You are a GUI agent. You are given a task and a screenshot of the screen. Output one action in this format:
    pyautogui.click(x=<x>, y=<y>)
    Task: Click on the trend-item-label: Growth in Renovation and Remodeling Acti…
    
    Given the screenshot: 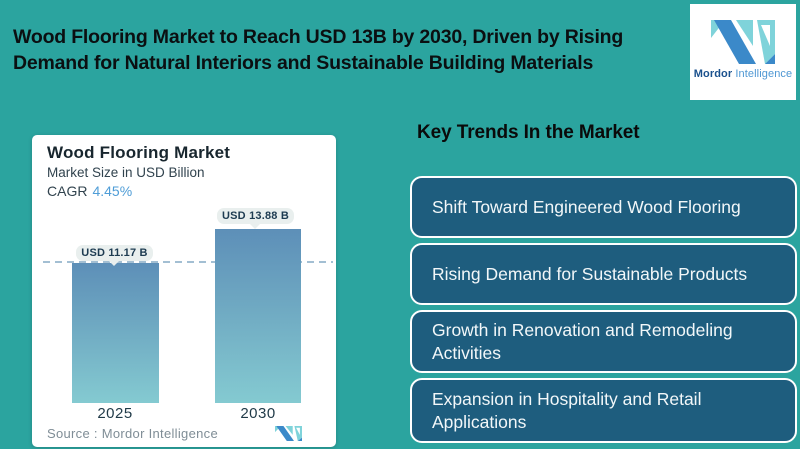 What is the action you would take?
    pyautogui.click(x=582, y=341)
    